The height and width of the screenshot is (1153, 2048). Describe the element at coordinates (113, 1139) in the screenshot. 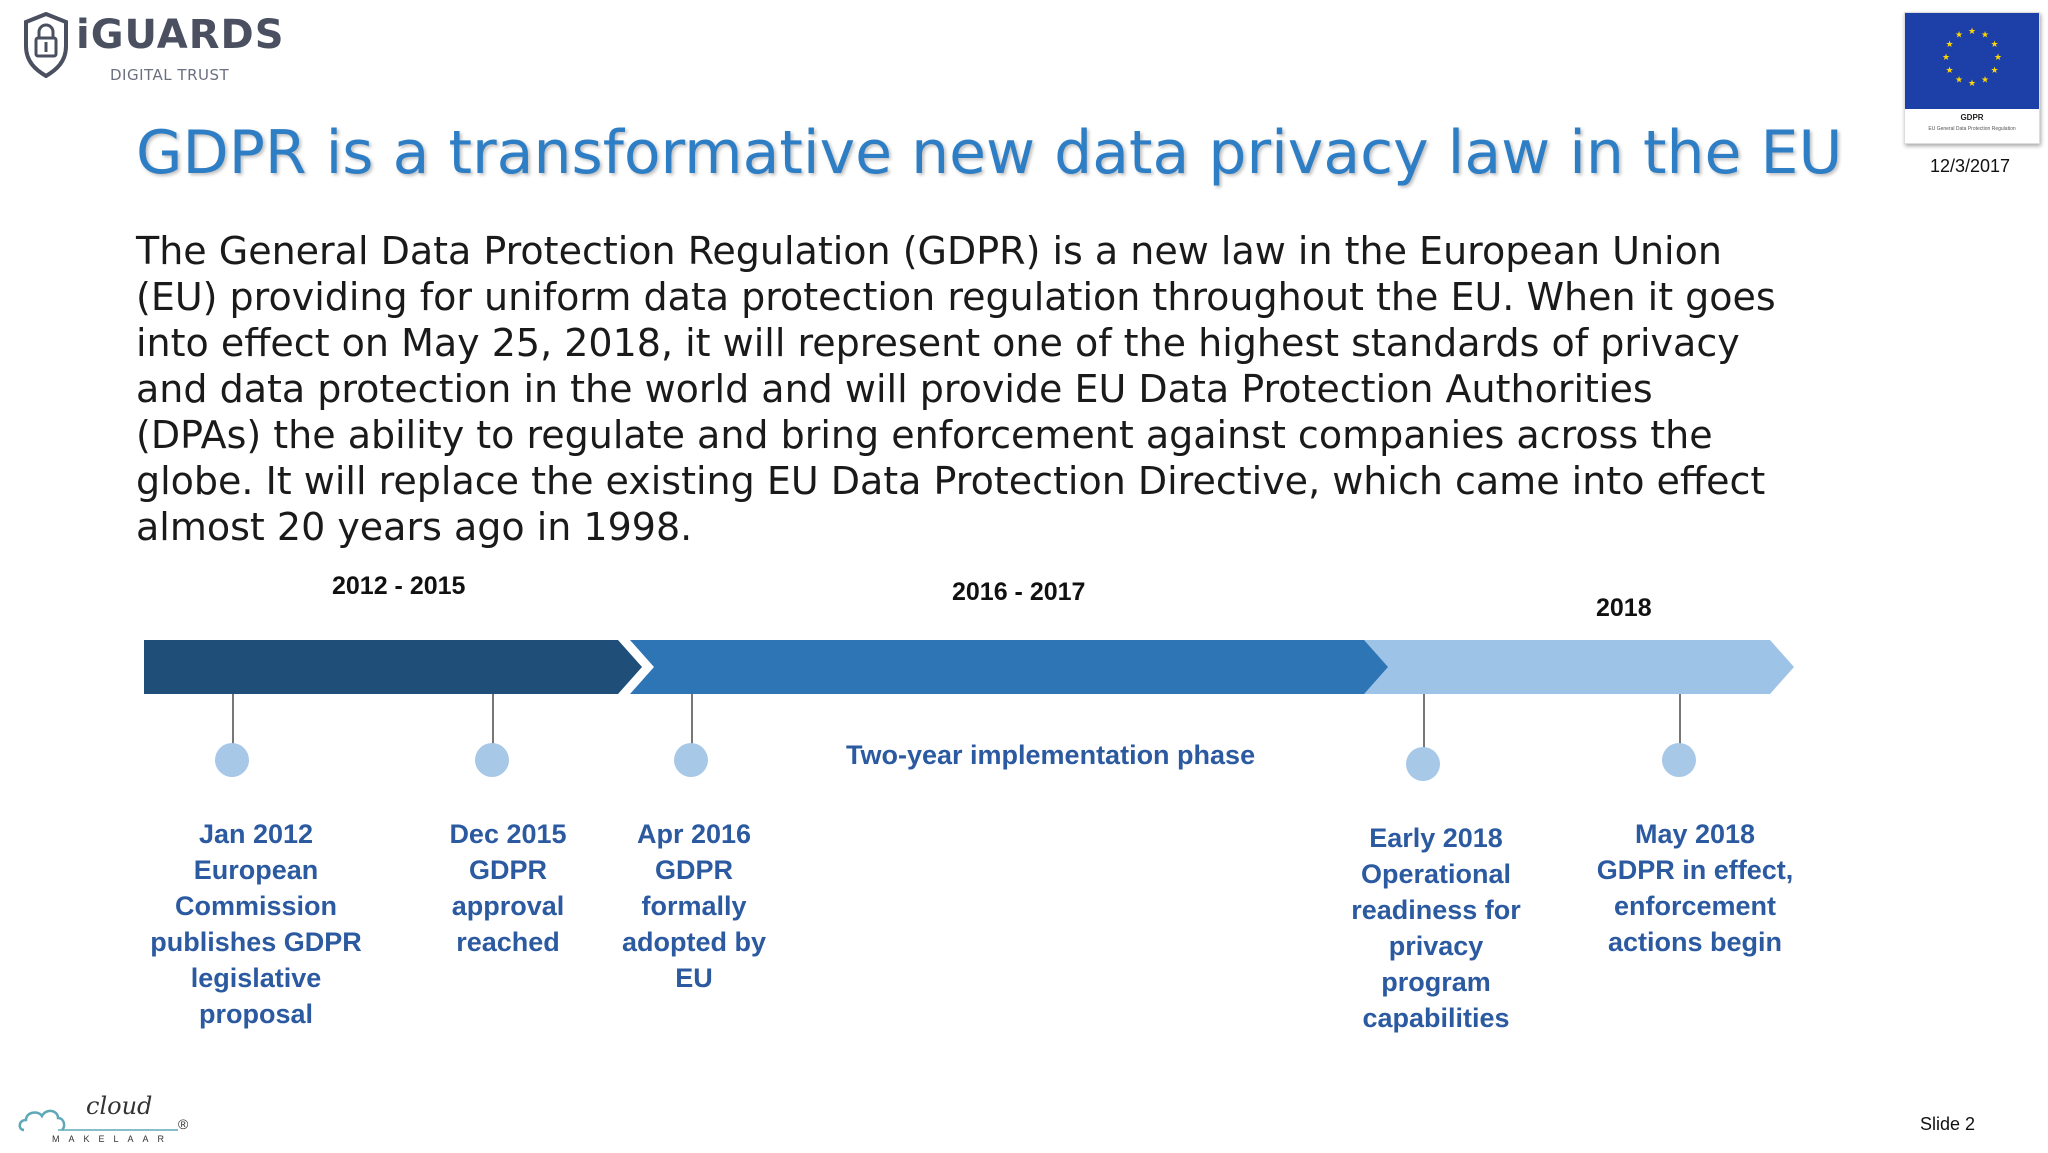

I see `cloud-logo-sub: MAKELAAR` at that location.